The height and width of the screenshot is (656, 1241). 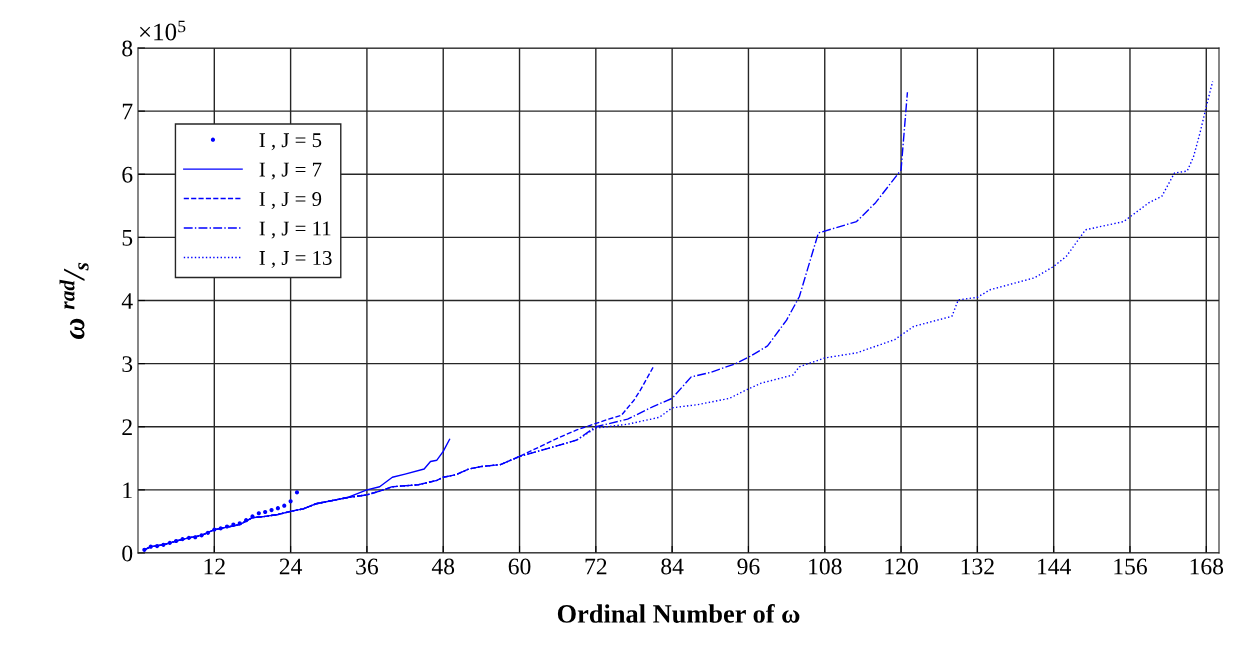 What do you see at coordinates (678, 613) in the screenshot?
I see `x-axis-title: Ordinal Number of ω` at bounding box center [678, 613].